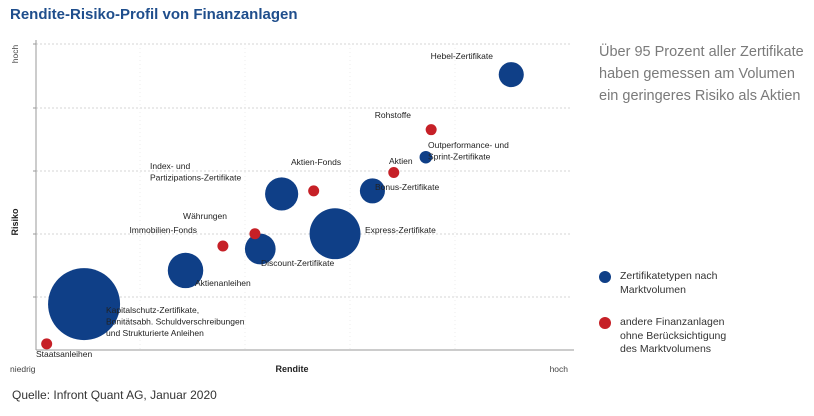  Describe the element at coordinates (400, 230) in the screenshot. I see `point-label: Express-Zertifikate` at that location.